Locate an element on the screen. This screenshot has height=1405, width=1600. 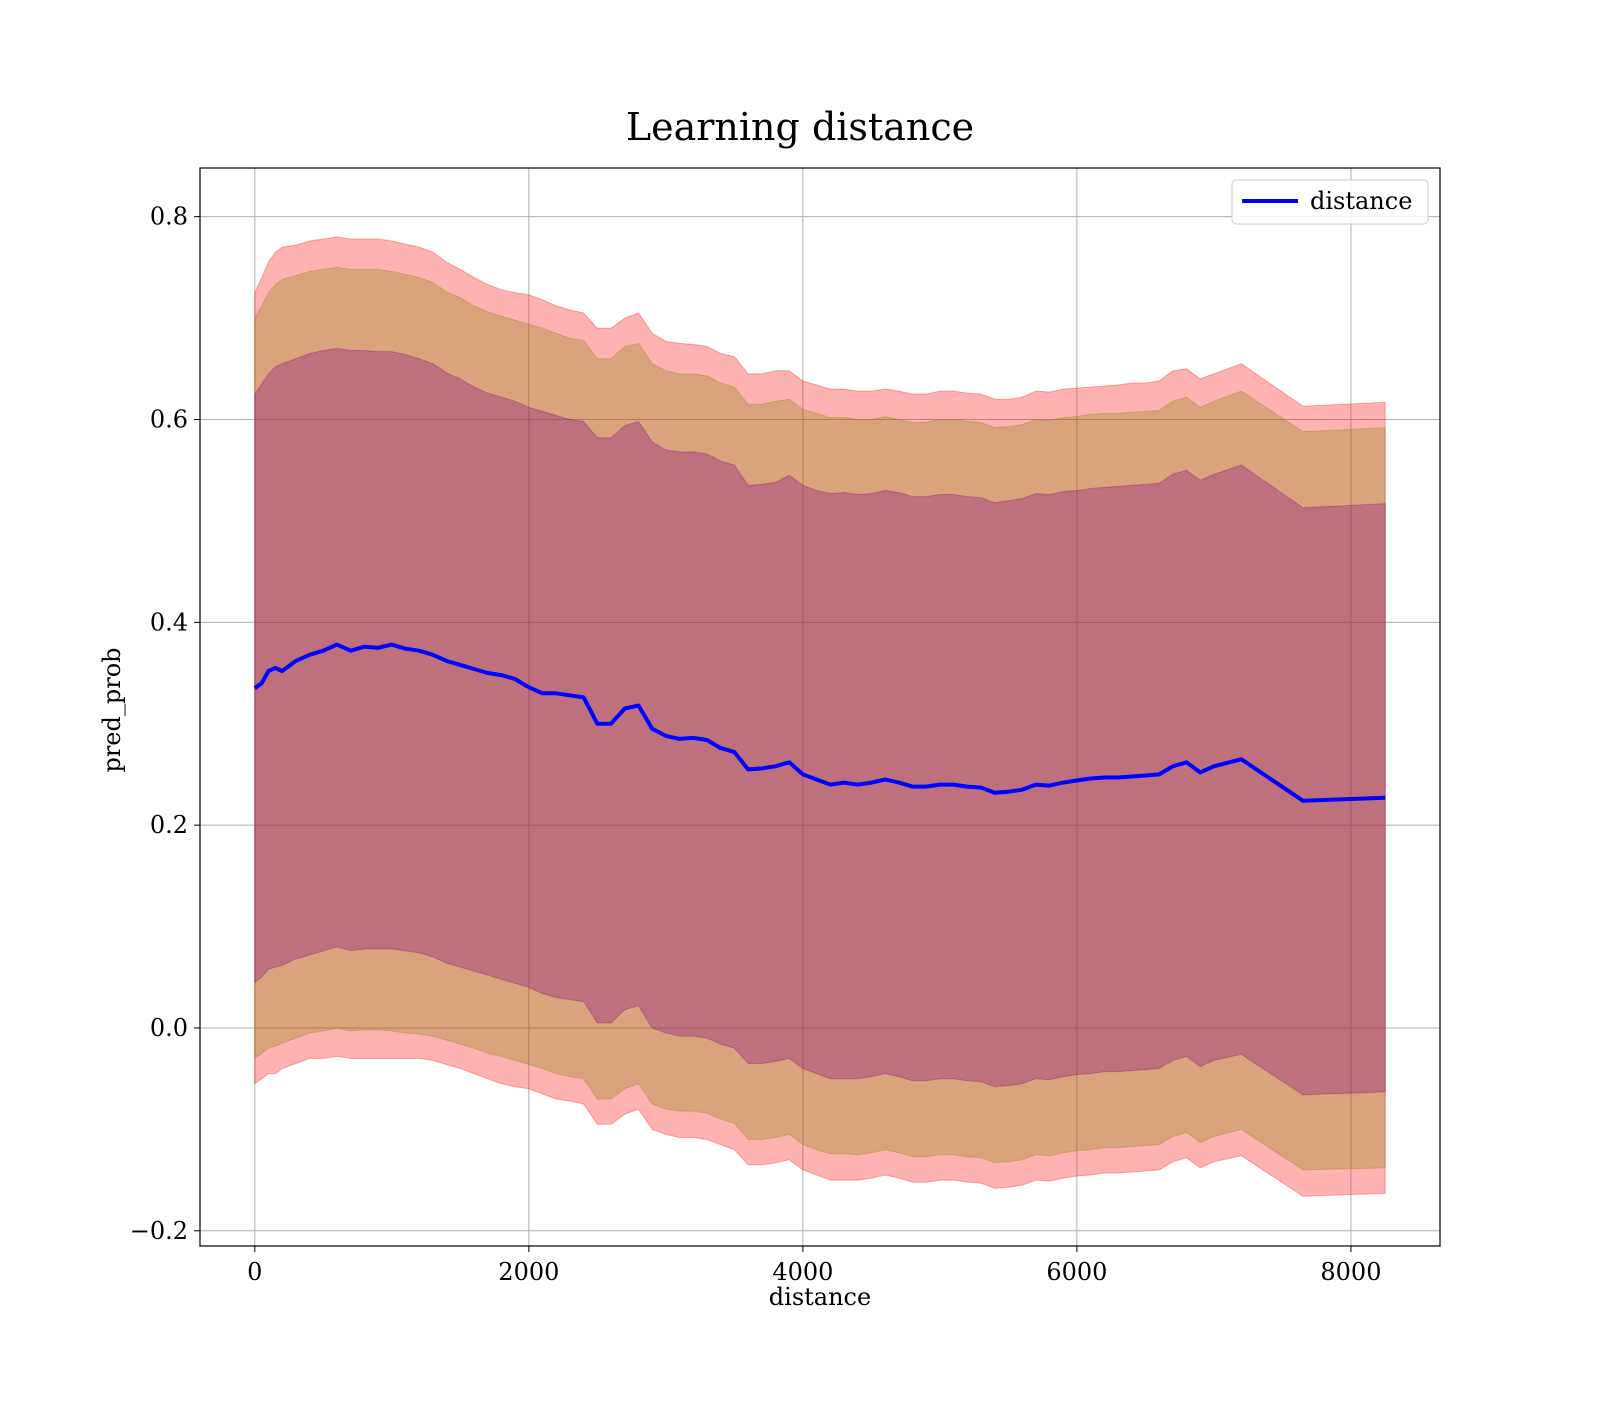
y-tick-label: 0.2 is located at coordinates (169, 825).